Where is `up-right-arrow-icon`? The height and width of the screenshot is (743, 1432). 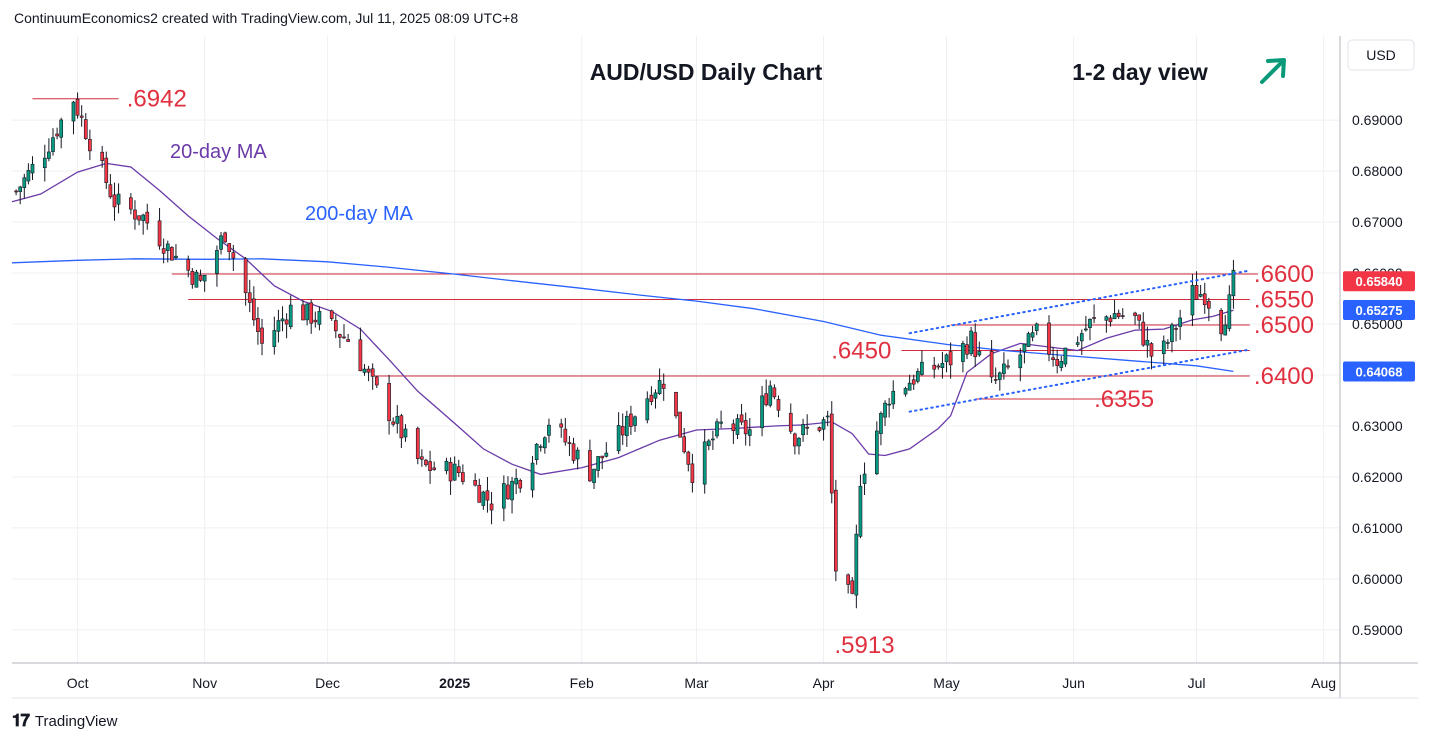
up-right-arrow-icon is located at coordinates (1273, 71).